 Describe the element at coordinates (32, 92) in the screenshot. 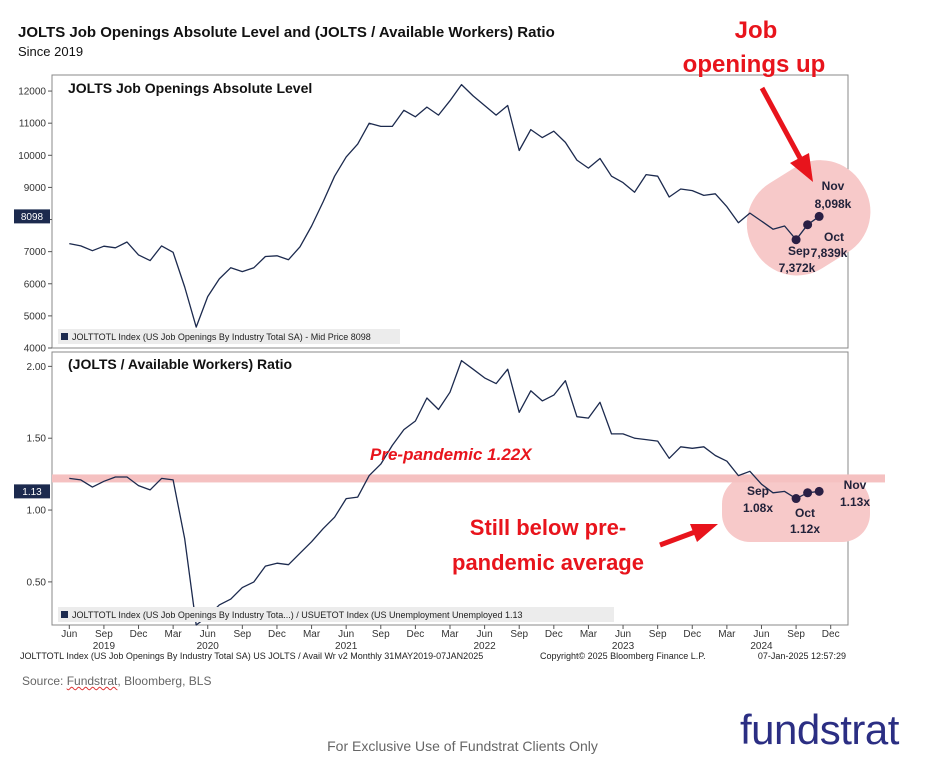

I see `y-tick-label: 12000` at that location.